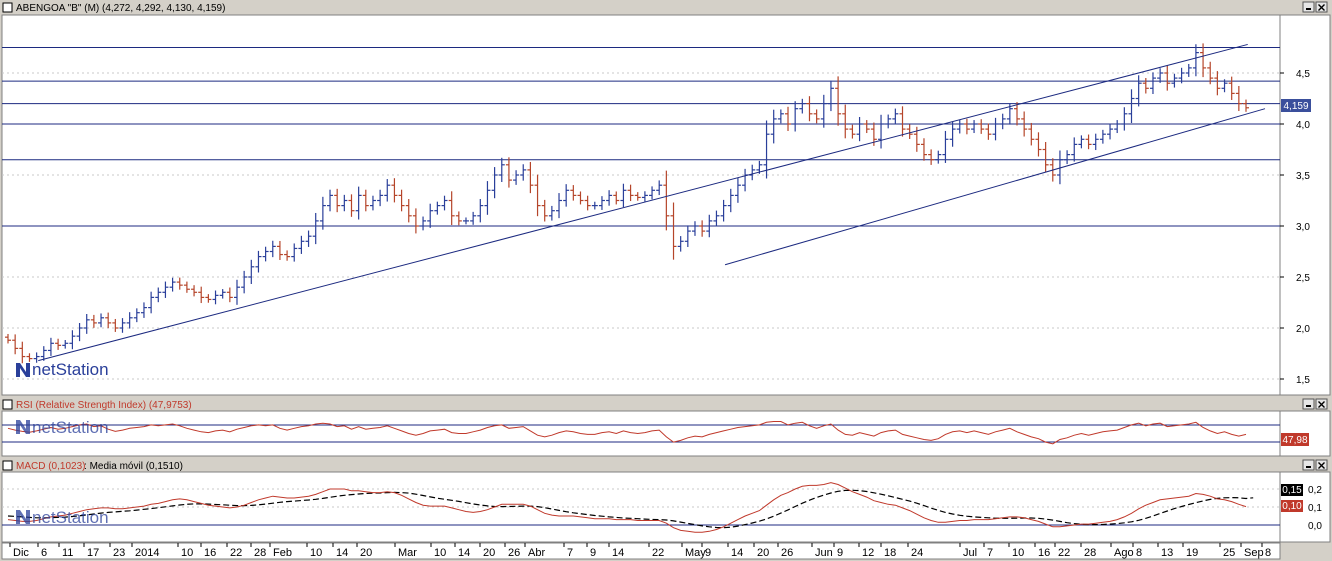 The height and width of the screenshot is (561, 1332). I want to click on rsi-panel-close-button, so click(1321, 404).